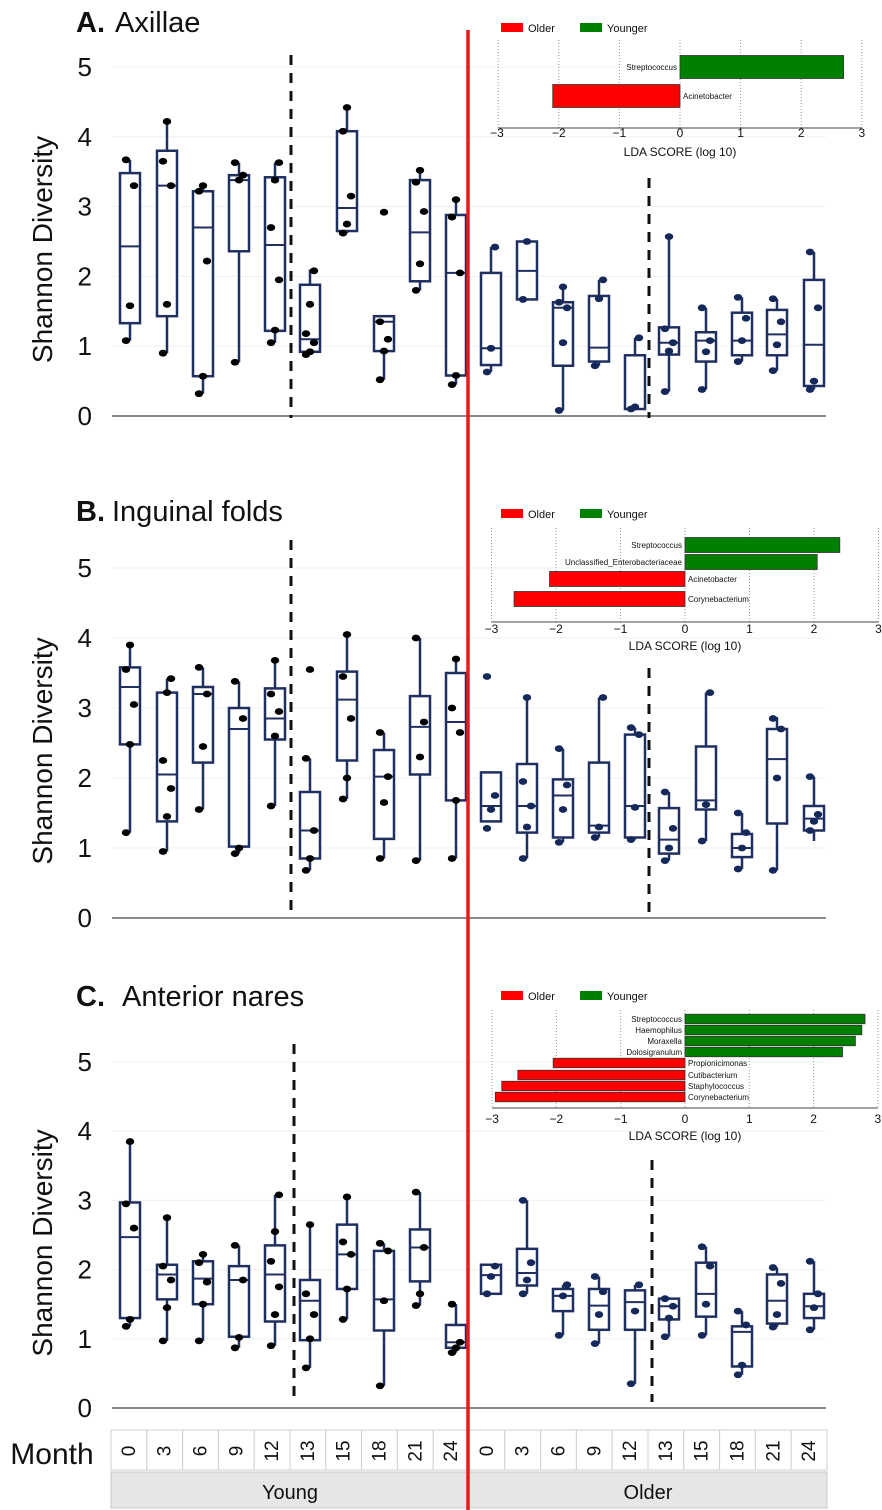 This screenshot has height=1510, width=882. What do you see at coordinates (685, 646) in the screenshot?
I see `lda-x-axis-label: LDA SCORE (log 10)` at bounding box center [685, 646].